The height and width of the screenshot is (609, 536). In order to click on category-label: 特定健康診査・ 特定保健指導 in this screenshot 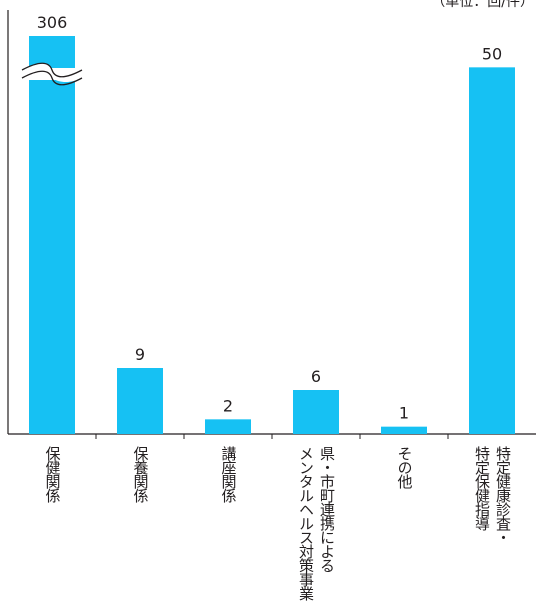, I will do `click(492, 495)`.